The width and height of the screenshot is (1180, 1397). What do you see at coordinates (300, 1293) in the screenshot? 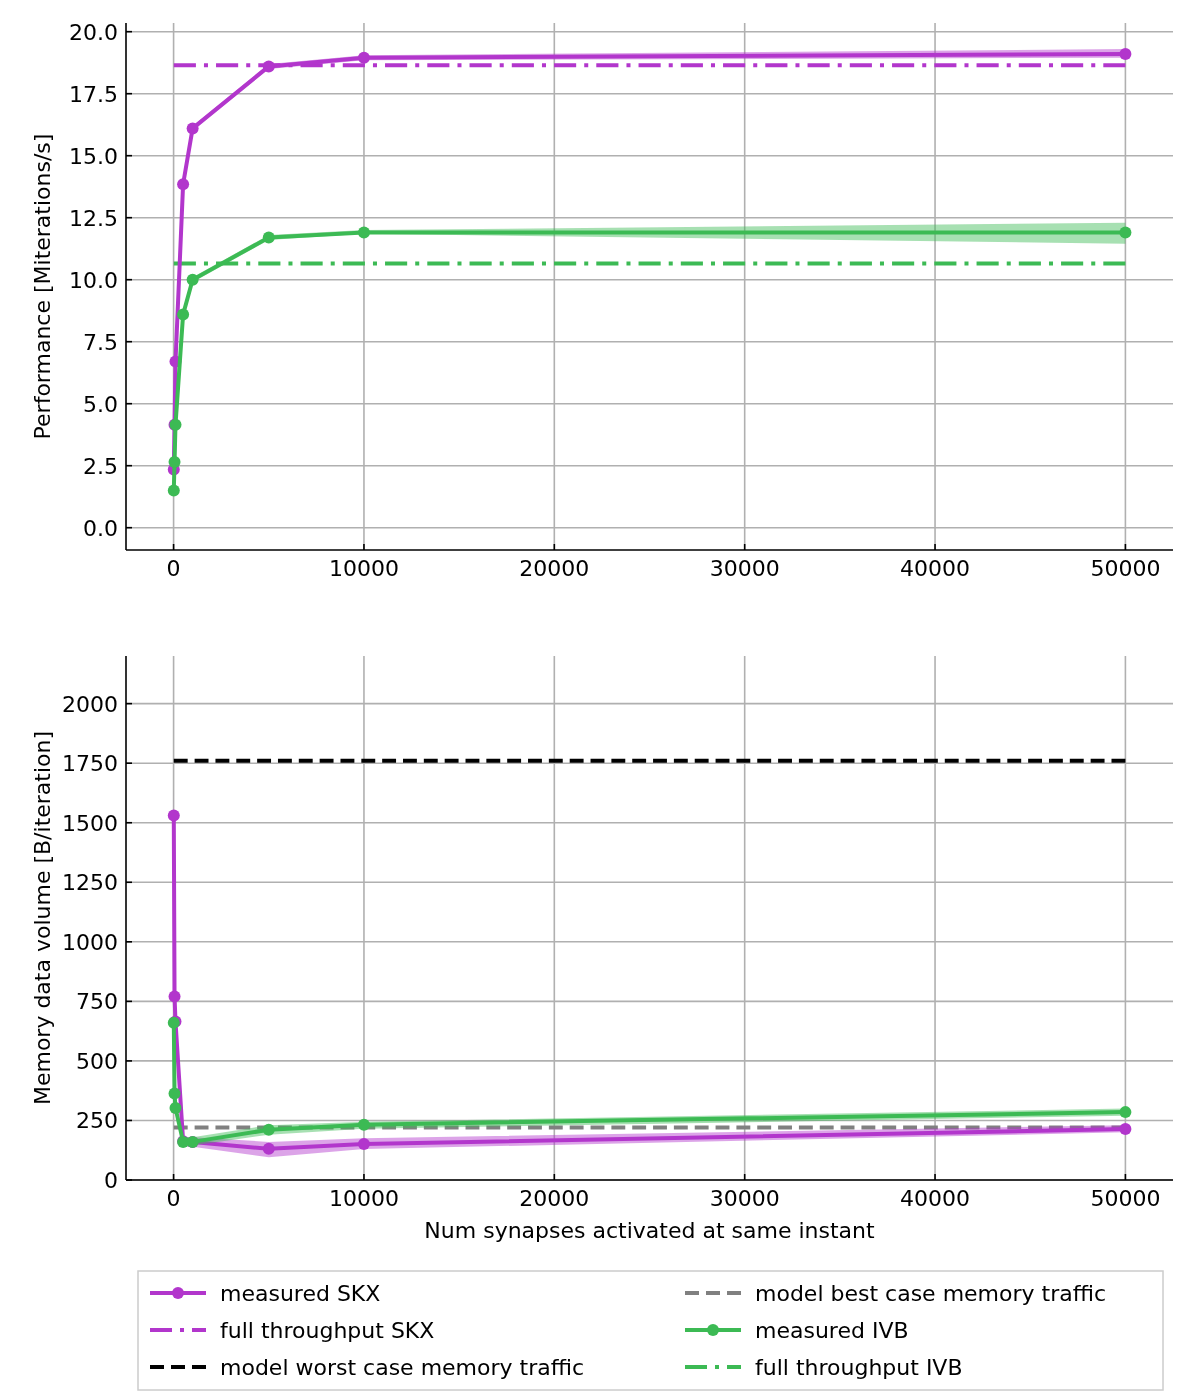
I see `legend-label: measured SKX` at bounding box center [300, 1293].